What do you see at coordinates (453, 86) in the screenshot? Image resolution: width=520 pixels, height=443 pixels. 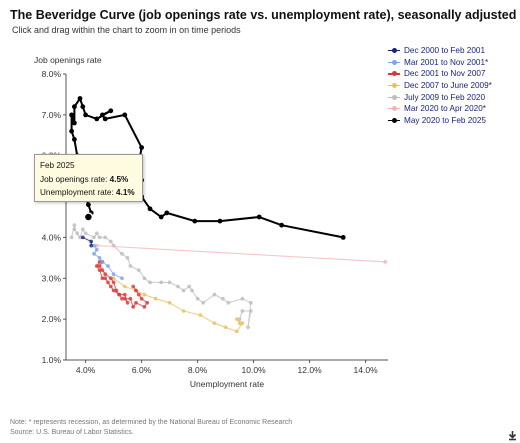 I see `legend-item-3: Dec 2007 to June 2009*` at bounding box center [453, 86].